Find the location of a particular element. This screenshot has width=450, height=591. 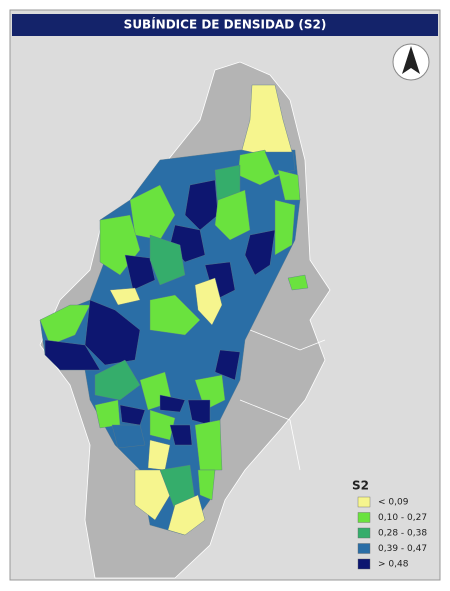

north-arrow is located at coordinates (411, 62).